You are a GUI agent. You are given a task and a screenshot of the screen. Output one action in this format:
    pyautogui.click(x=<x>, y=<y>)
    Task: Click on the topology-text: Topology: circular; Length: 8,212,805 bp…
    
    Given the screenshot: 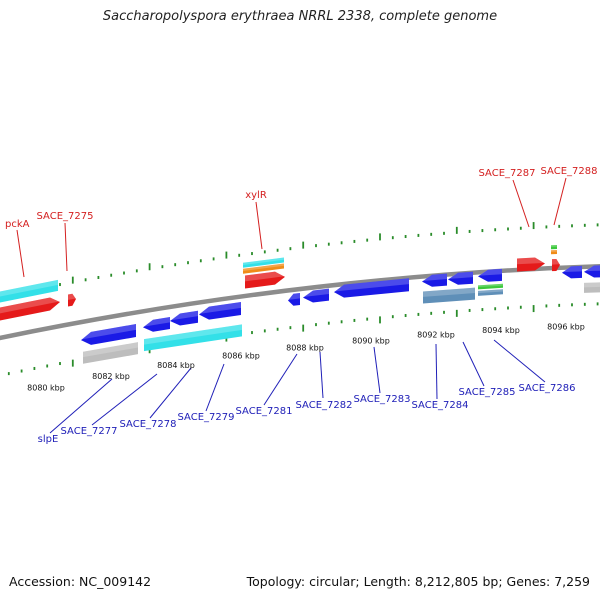 What is the action you would take?
    pyautogui.click(x=418, y=581)
    